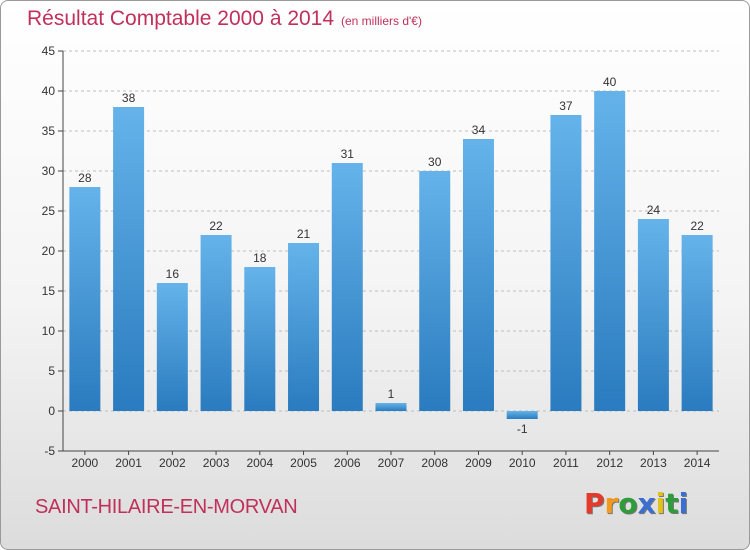 This screenshot has height=550, width=750. I want to click on y-tick-label: 20, so click(49, 251).